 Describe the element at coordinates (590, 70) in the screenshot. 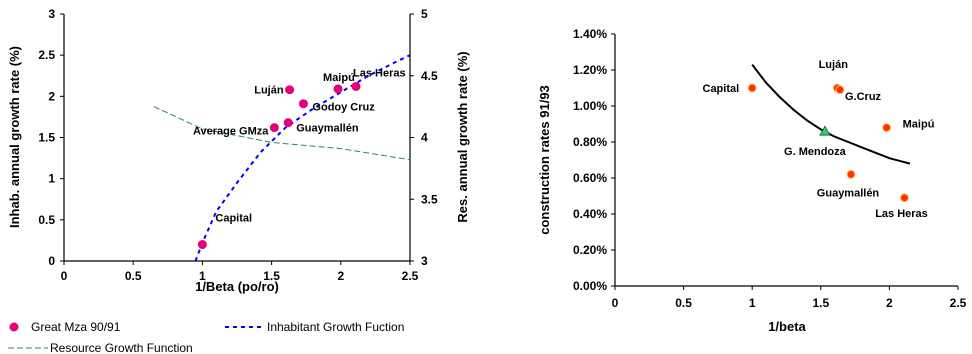

I see `right-y-tick-label: 1.20%` at that location.